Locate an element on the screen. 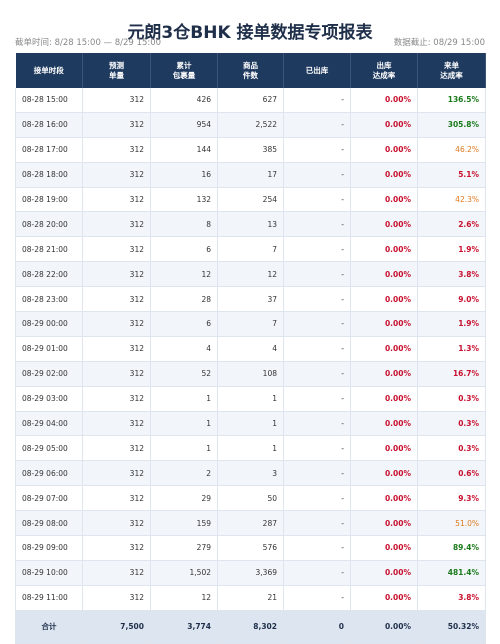 The width and height of the screenshot is (500, 644). header-line: 预测 is located at coordinates (116, 66).